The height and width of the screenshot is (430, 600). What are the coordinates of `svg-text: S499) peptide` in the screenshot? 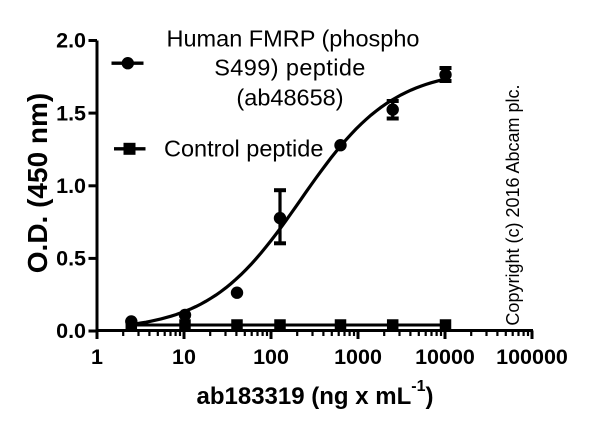 It's located at (290, 68).